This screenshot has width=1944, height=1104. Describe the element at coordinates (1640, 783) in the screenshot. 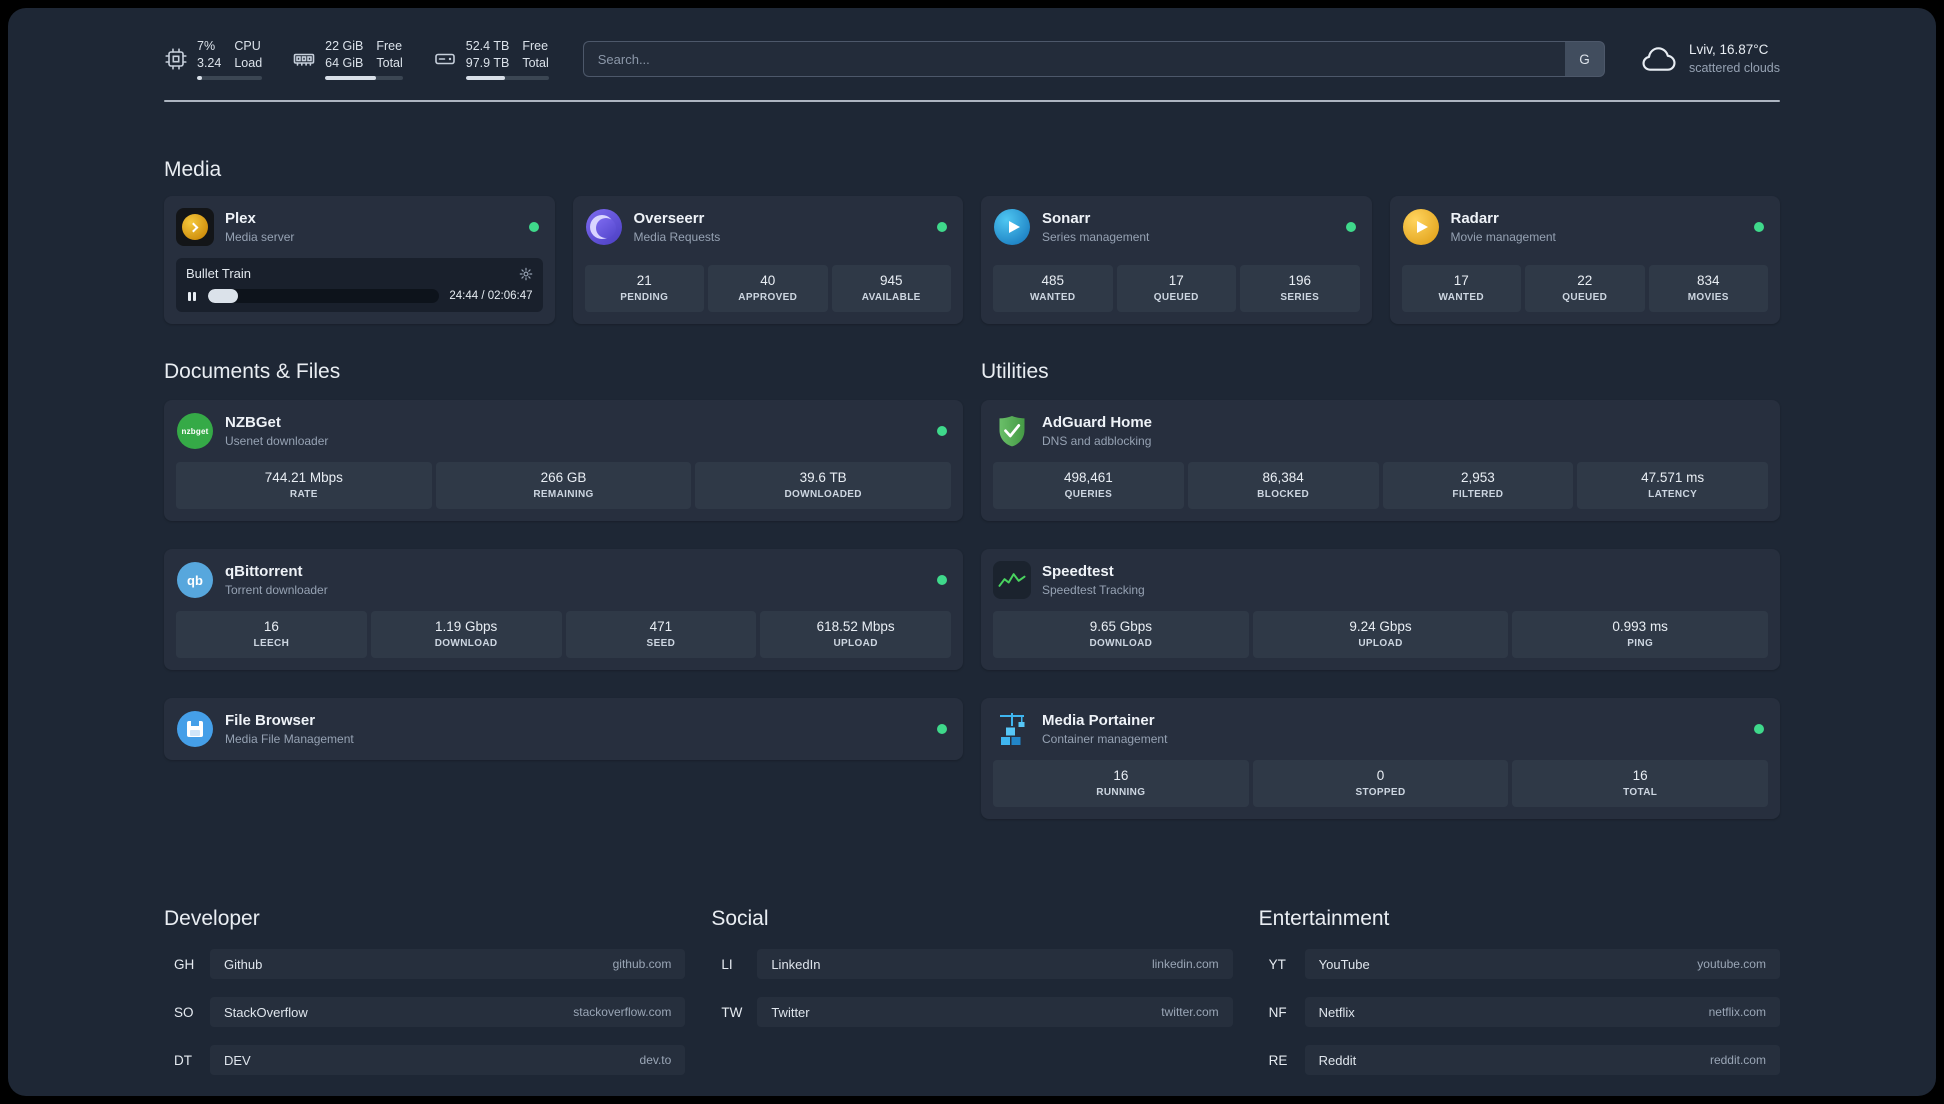

I see `stat-tile: 16 TOTAL` at that location.